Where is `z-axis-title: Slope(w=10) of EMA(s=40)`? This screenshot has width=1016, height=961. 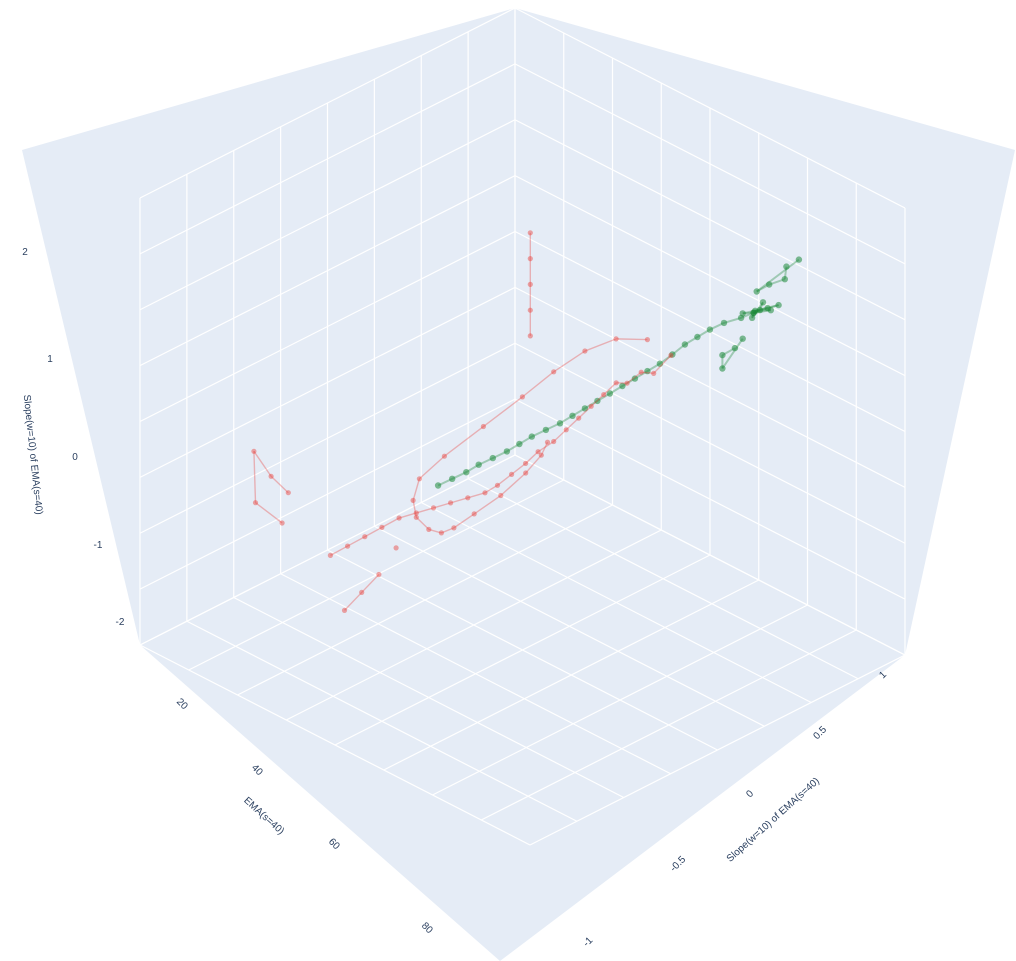 z-axis-title: Slope(w=10) of EMA(s=40) is located at coordinates (33, 454).